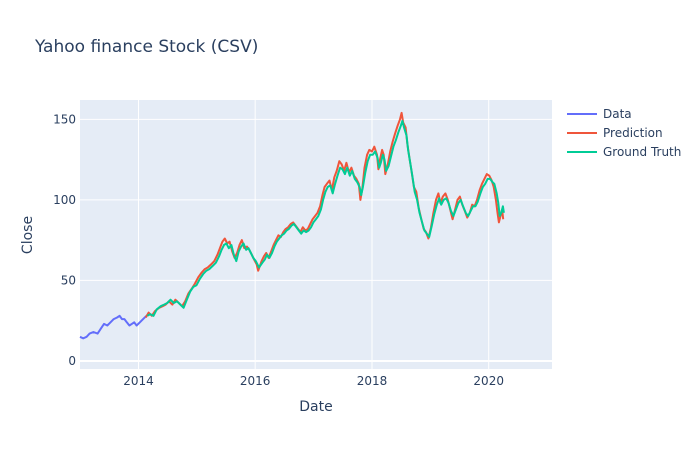 This screenshot has width=700, height=450. Describe the element at coordinates (633, 133) in the screenshot. I see `legend-label-prediction: Prediction` at that location.